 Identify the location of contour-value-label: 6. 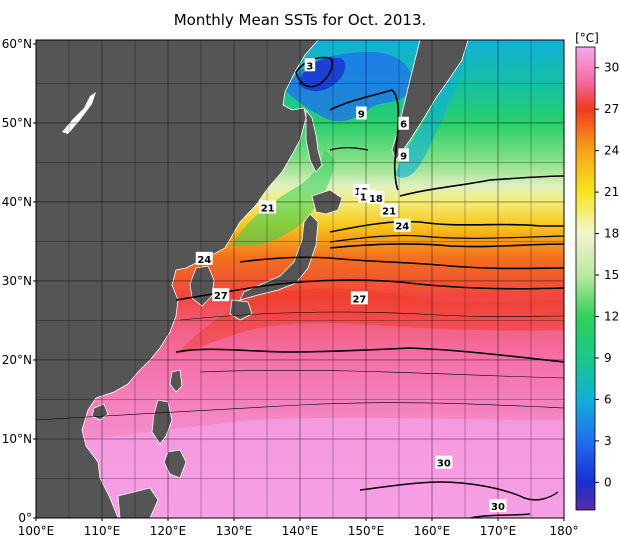
(403, 123).